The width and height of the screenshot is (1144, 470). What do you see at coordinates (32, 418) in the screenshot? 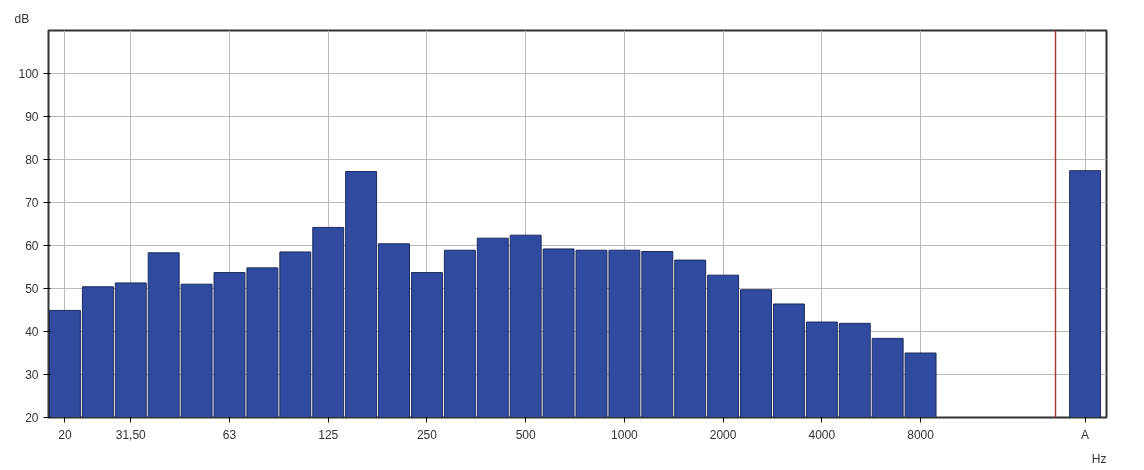
I see `y-tick-label: 20` at bounding box center [32, 418].